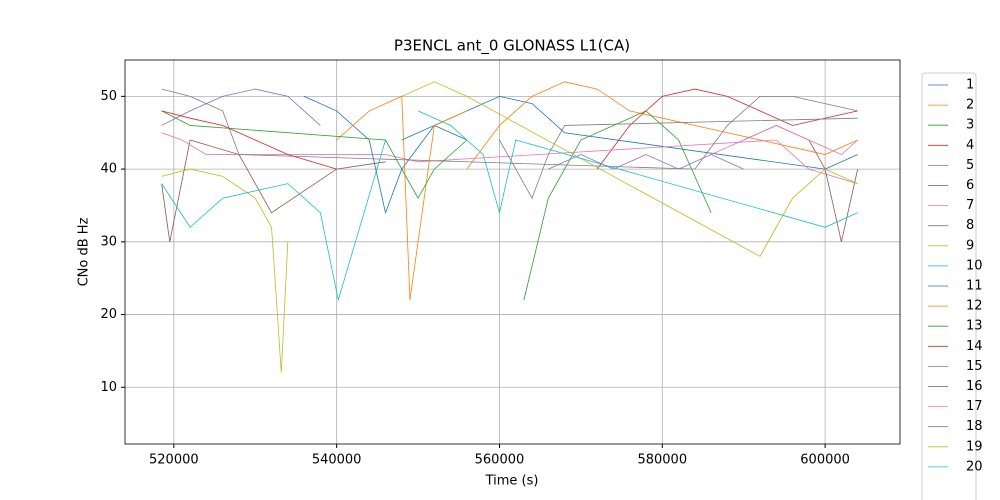 The width and height of the screenshot is (1000, 500). Describe the element at coordinates (970, 185) in the screenshot. I see `legend-label: 6` at that location.